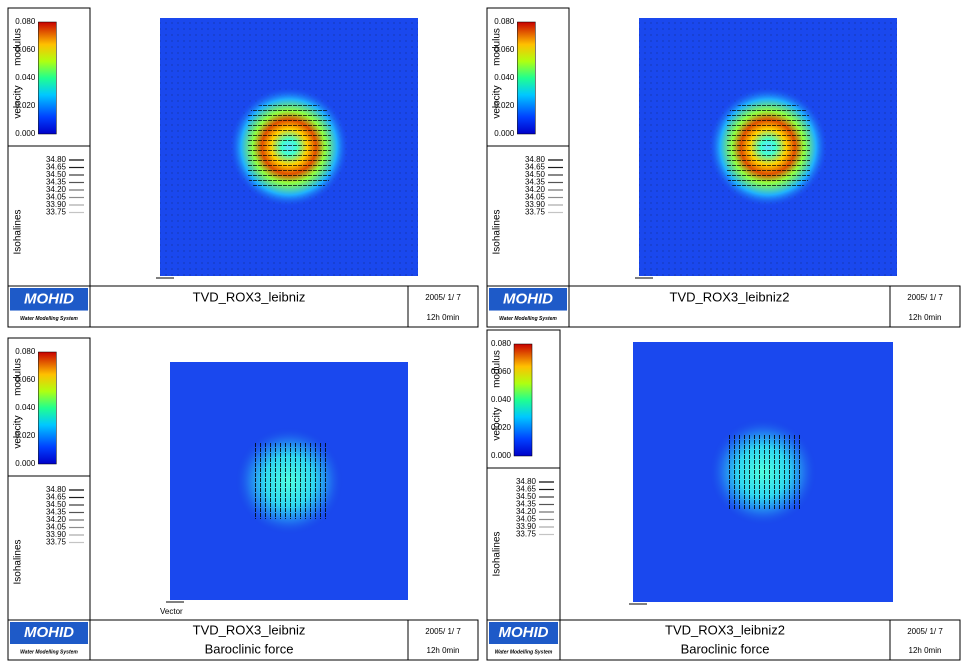  Describe the element at coordinates (730, 296) in the screenshot. I see `panel-title: TVD_ROX3_leibniz2` at that location.